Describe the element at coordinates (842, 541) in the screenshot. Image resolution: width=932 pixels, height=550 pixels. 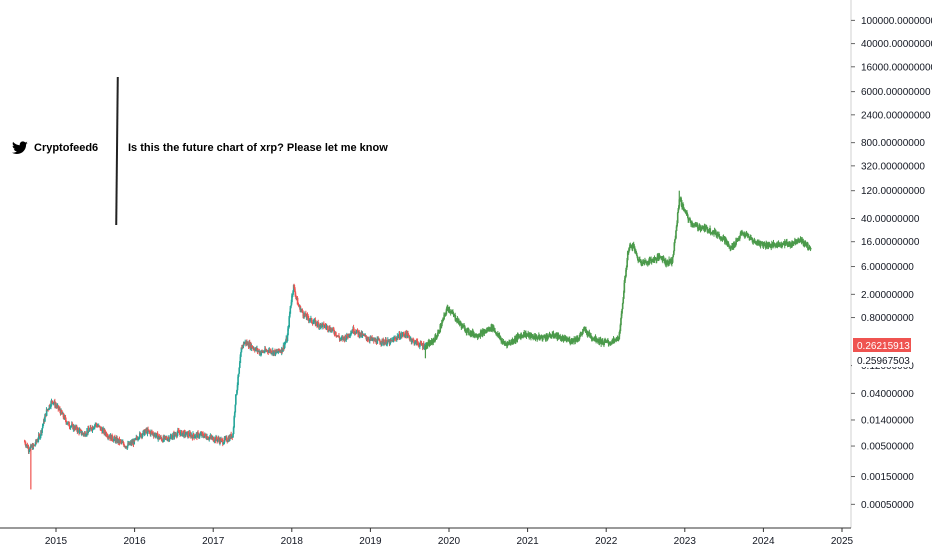
I see `time-tick-label: 2025` at that location.